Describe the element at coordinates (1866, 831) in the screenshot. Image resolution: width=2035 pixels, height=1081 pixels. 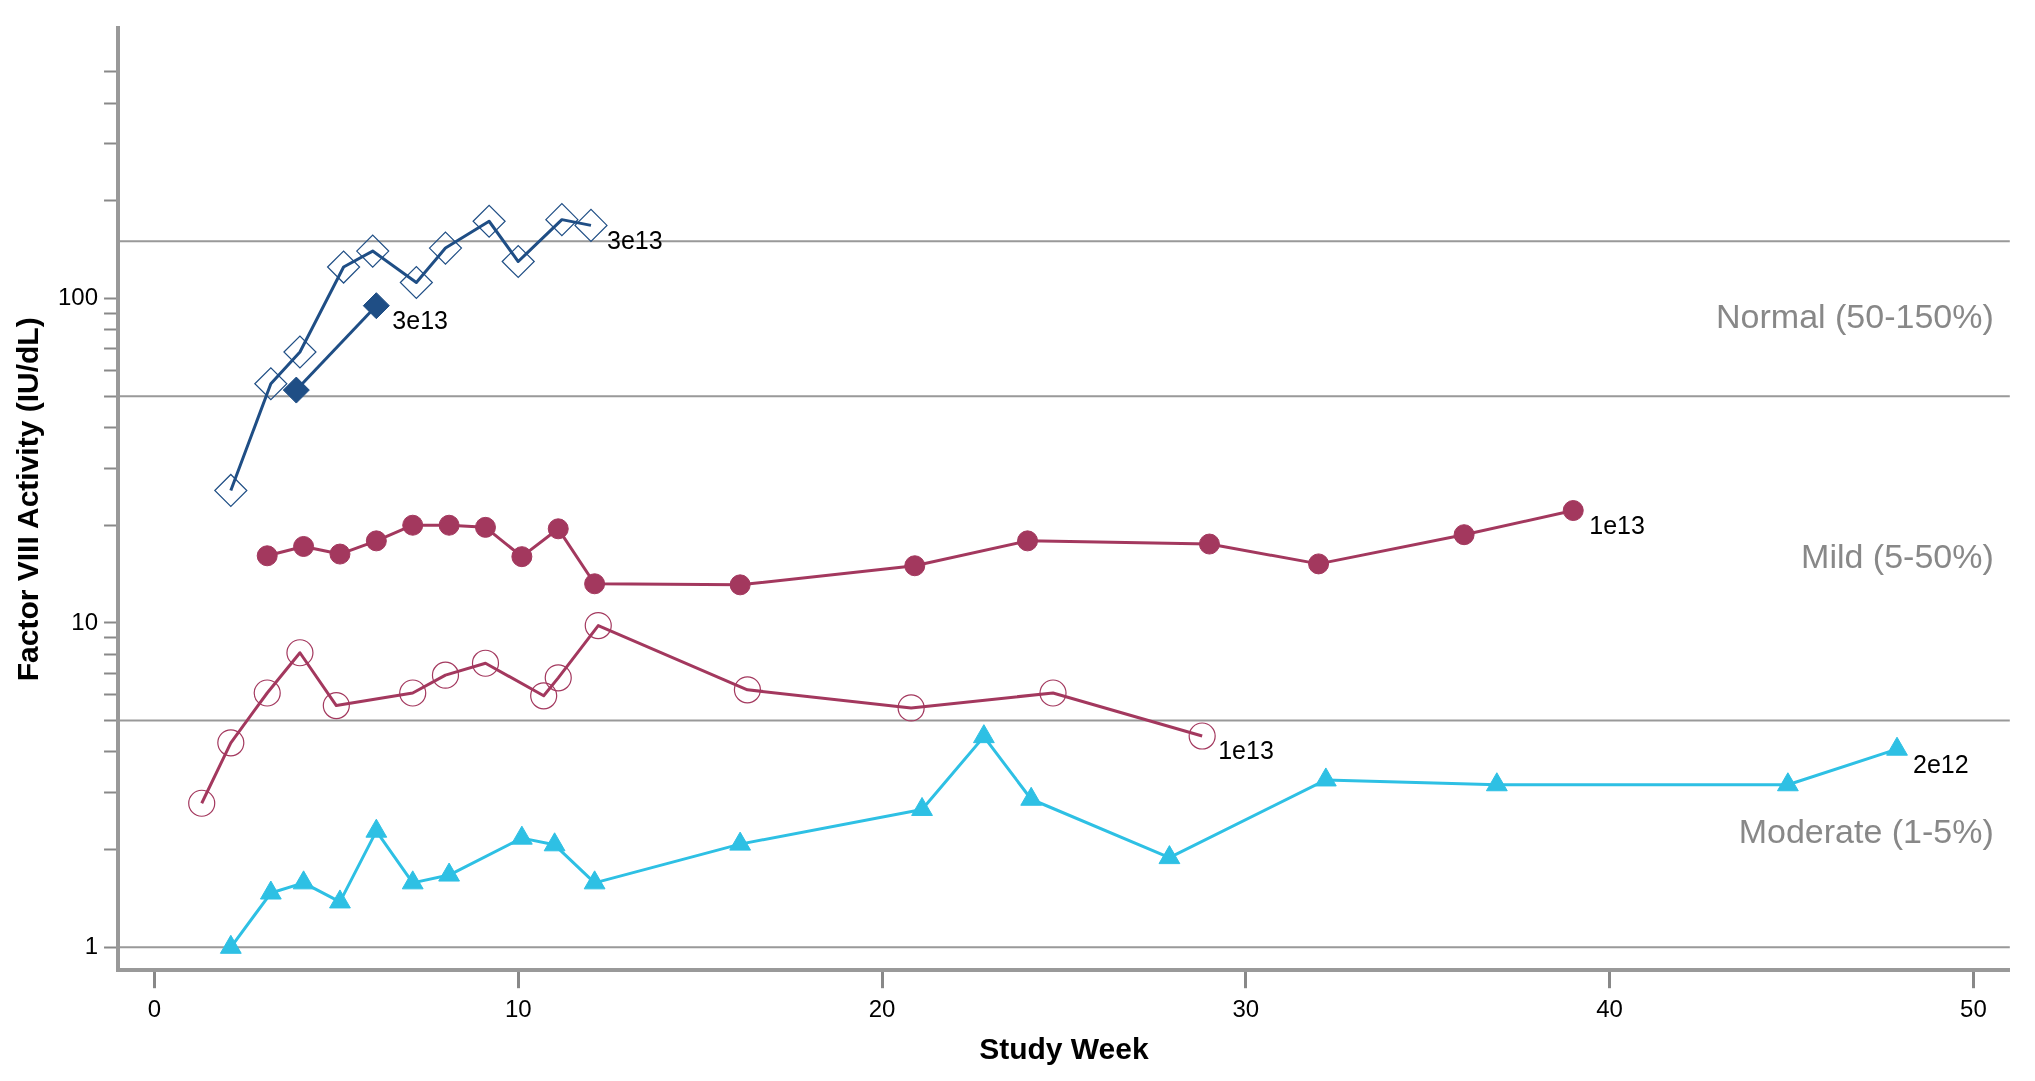
I see `annotation: Moderate (1-5%)` at that location.